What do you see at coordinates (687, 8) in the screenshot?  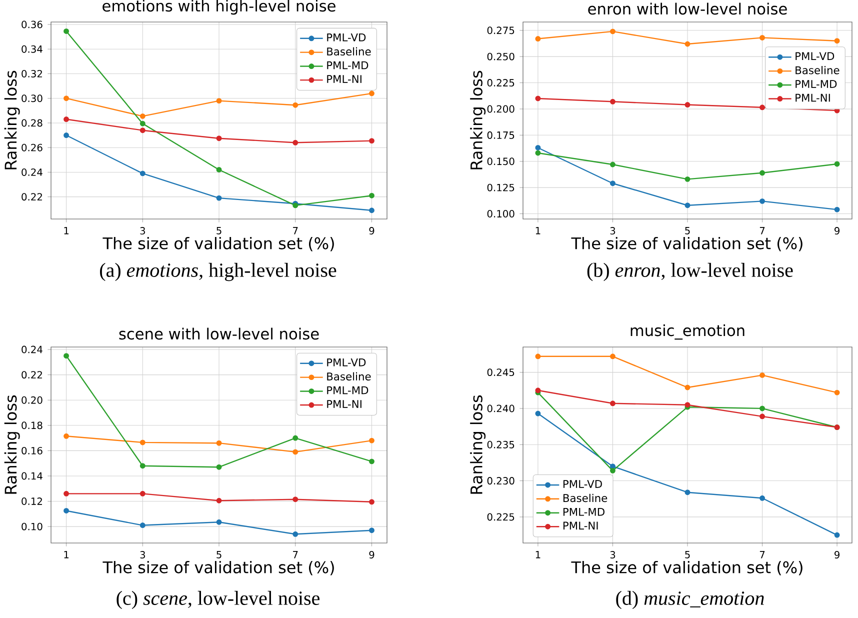 I see `chart-title: enron with low-level noise` at bounding box center [687, 8].